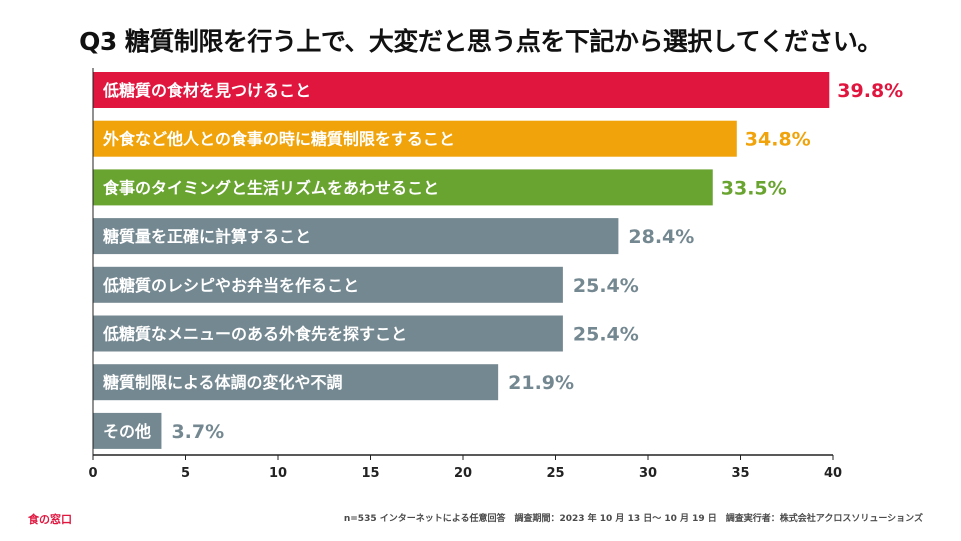 The width and height of the screenshot is (961, 541). Describe the element at coordinates (278, 139) in the screenshot. I see `bar-category-label: 外食など他人との食事の時に糖質制限をすること` at that location.